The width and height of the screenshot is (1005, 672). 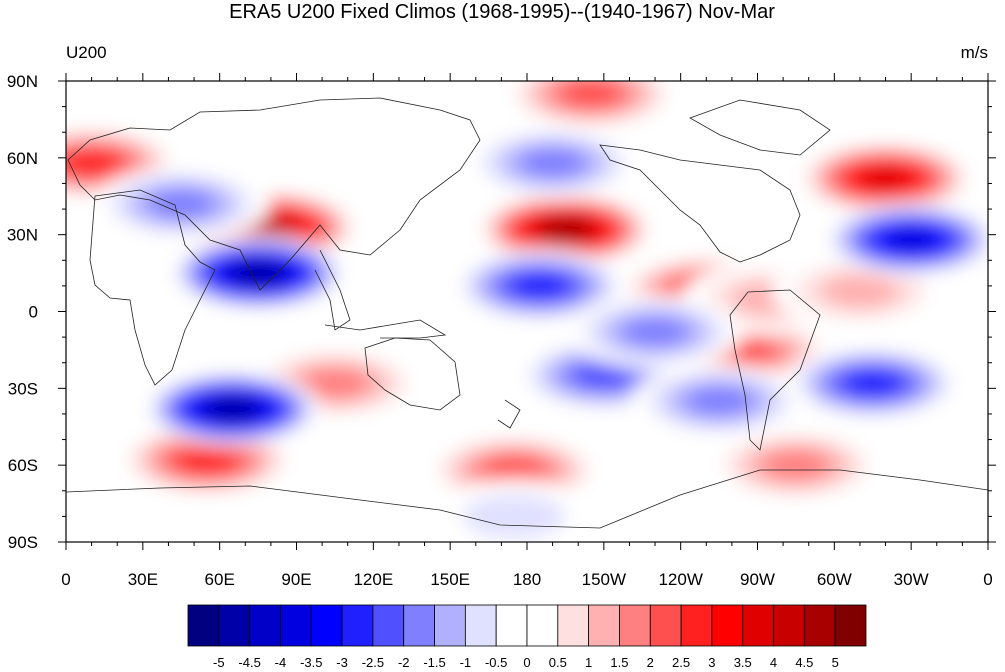 What do you see at coordinates (509, 414) in the screenshot?
I see `coastline-new-zealand` at bounding box center [509, 414].